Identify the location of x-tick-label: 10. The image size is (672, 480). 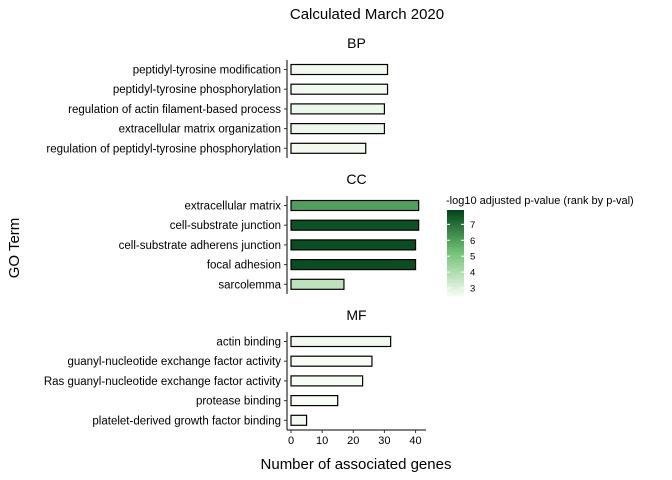
(322, 441).